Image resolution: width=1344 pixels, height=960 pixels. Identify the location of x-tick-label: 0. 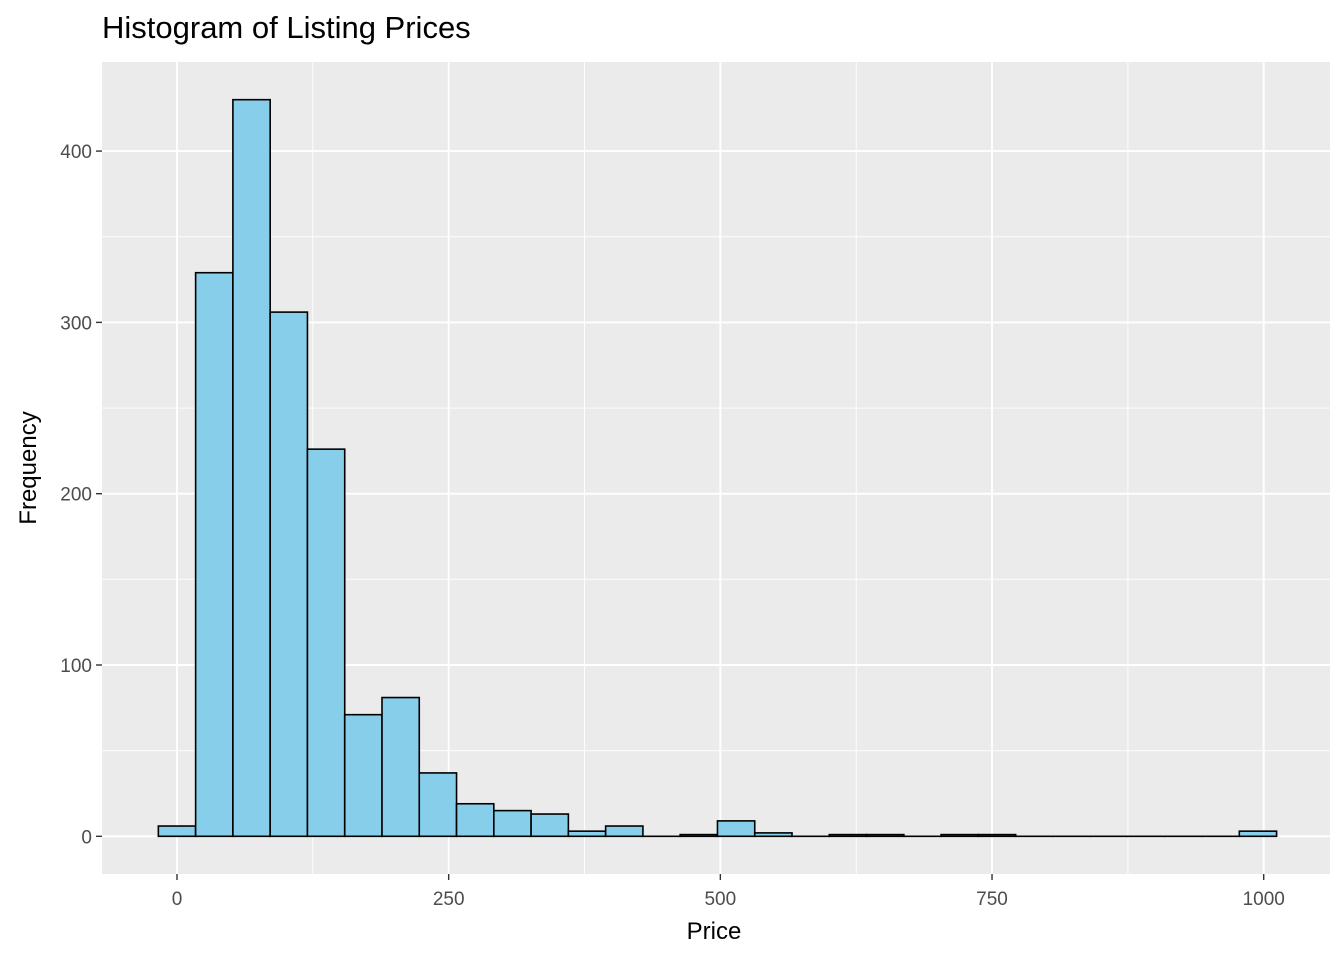
(177, 899).